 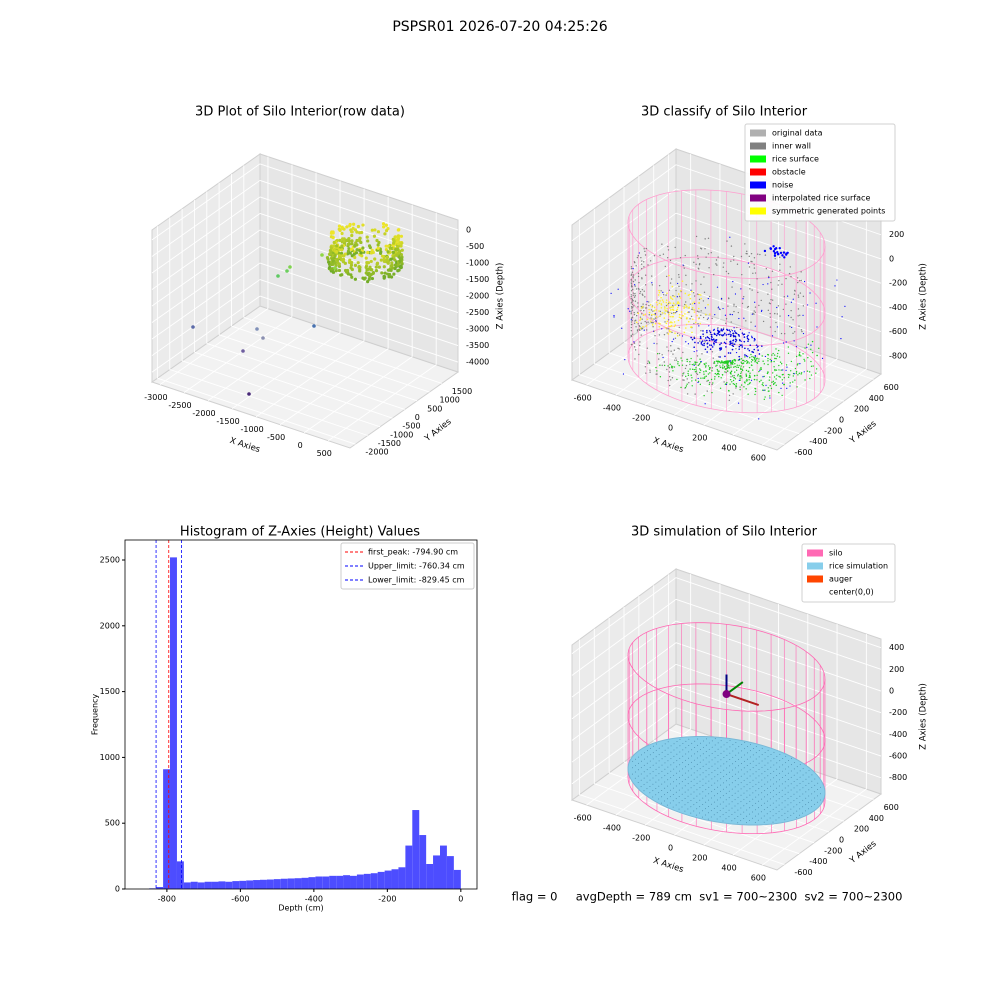 What do you see at coordinates (833, 430) in the screenshot?
I see `y-tick-label: -200` at bounding box center [833, 430].